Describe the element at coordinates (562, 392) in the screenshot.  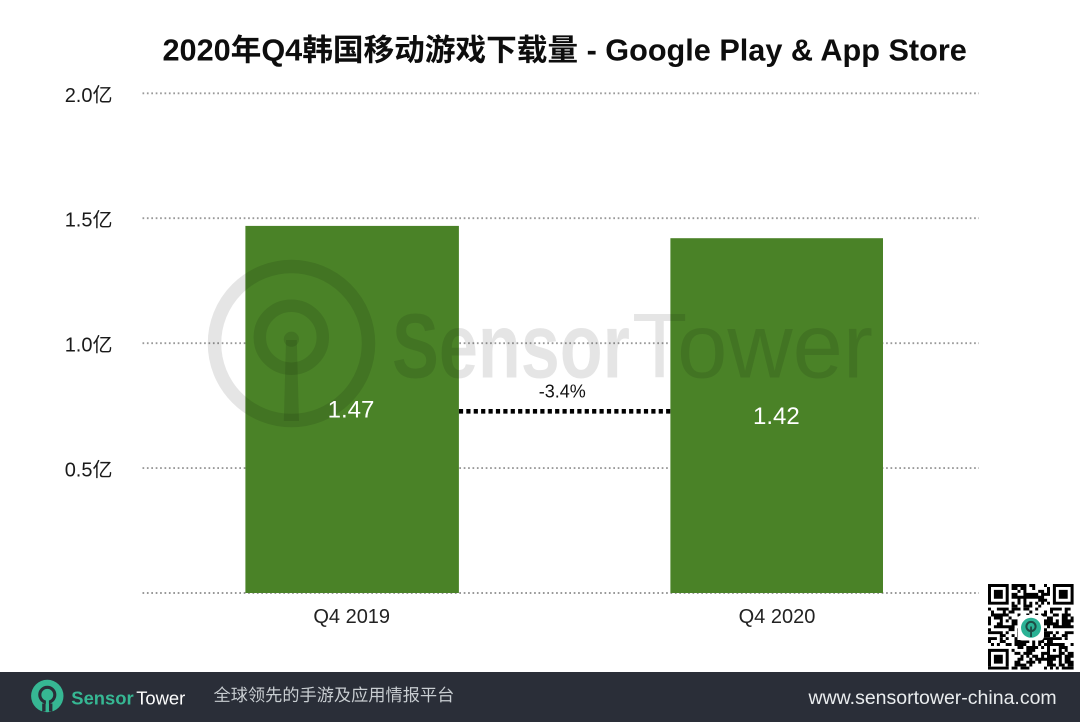
I see `svg-text: -3.4%` at that location.